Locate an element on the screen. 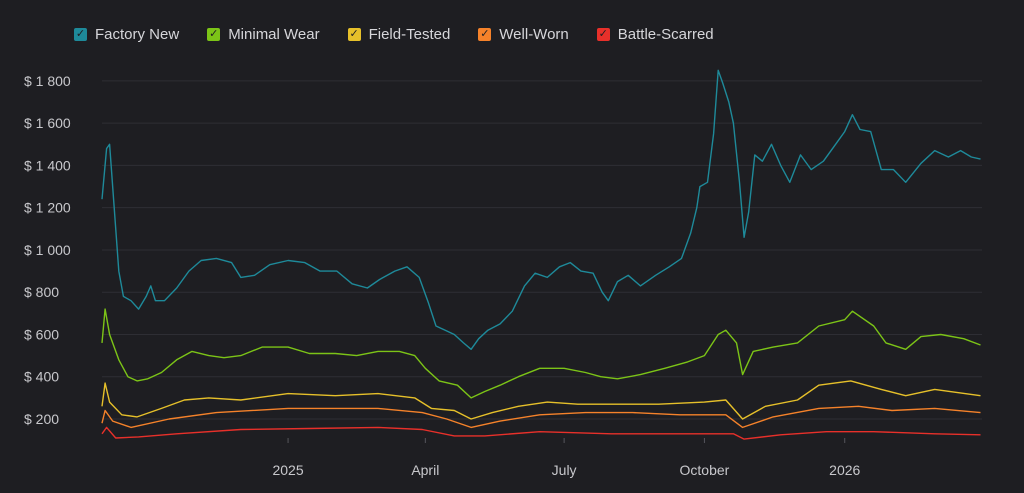 This screenshot has width=1024, height=493. y-tick-label: $ 800 is located at coordinates (41, 292).